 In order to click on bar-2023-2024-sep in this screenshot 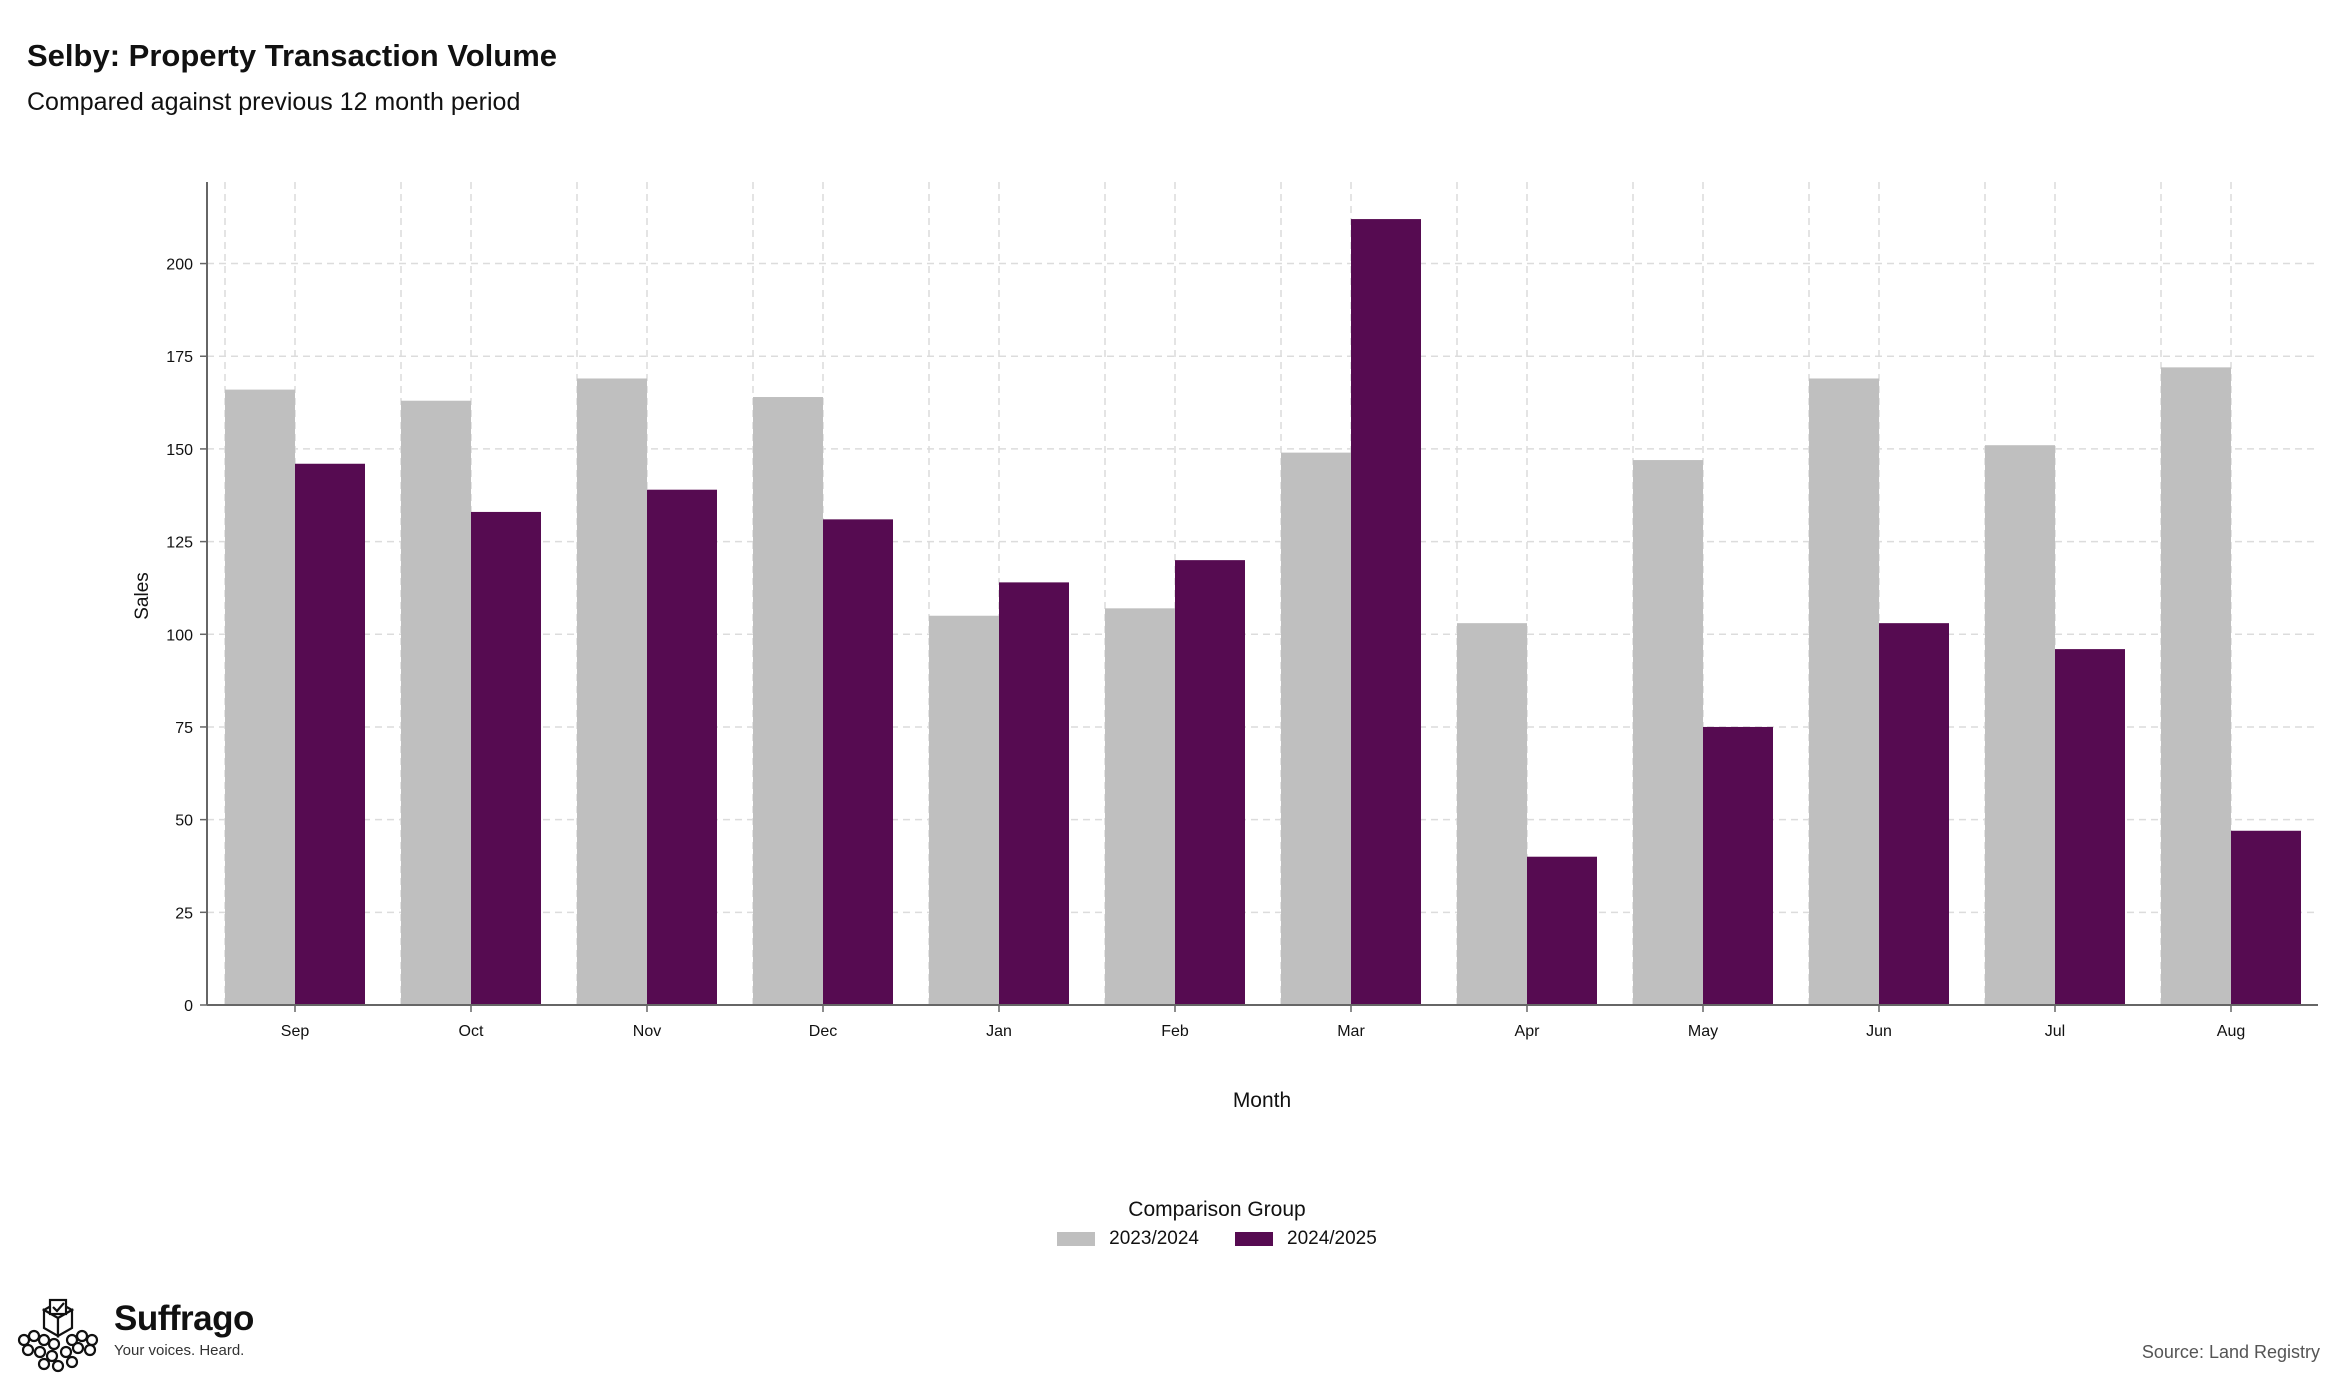, I will do `click(260, 697)`.